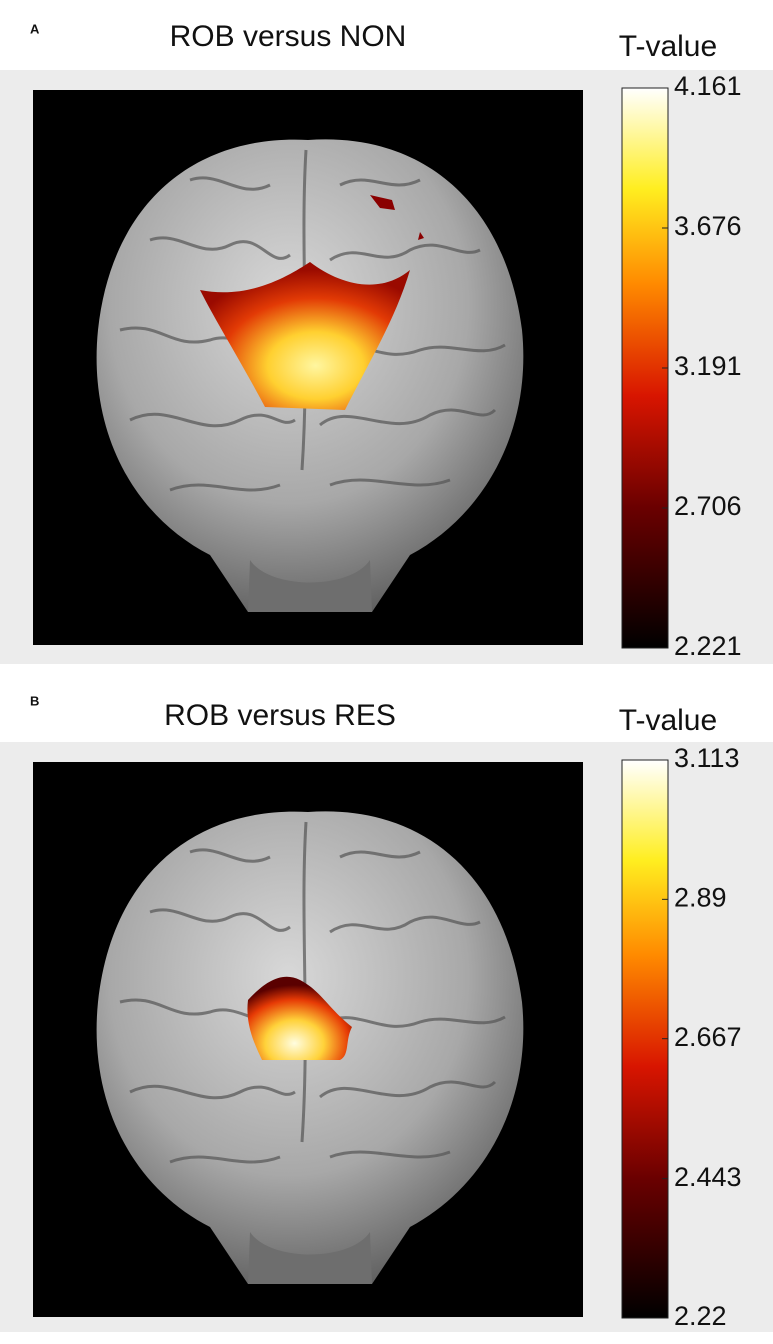 The image size is (773, 1344). What do you see at coordinates (708, 86) in the screenshot?
I see `colorbar-tick-label: 4.161` at bounding box center [708, 86].